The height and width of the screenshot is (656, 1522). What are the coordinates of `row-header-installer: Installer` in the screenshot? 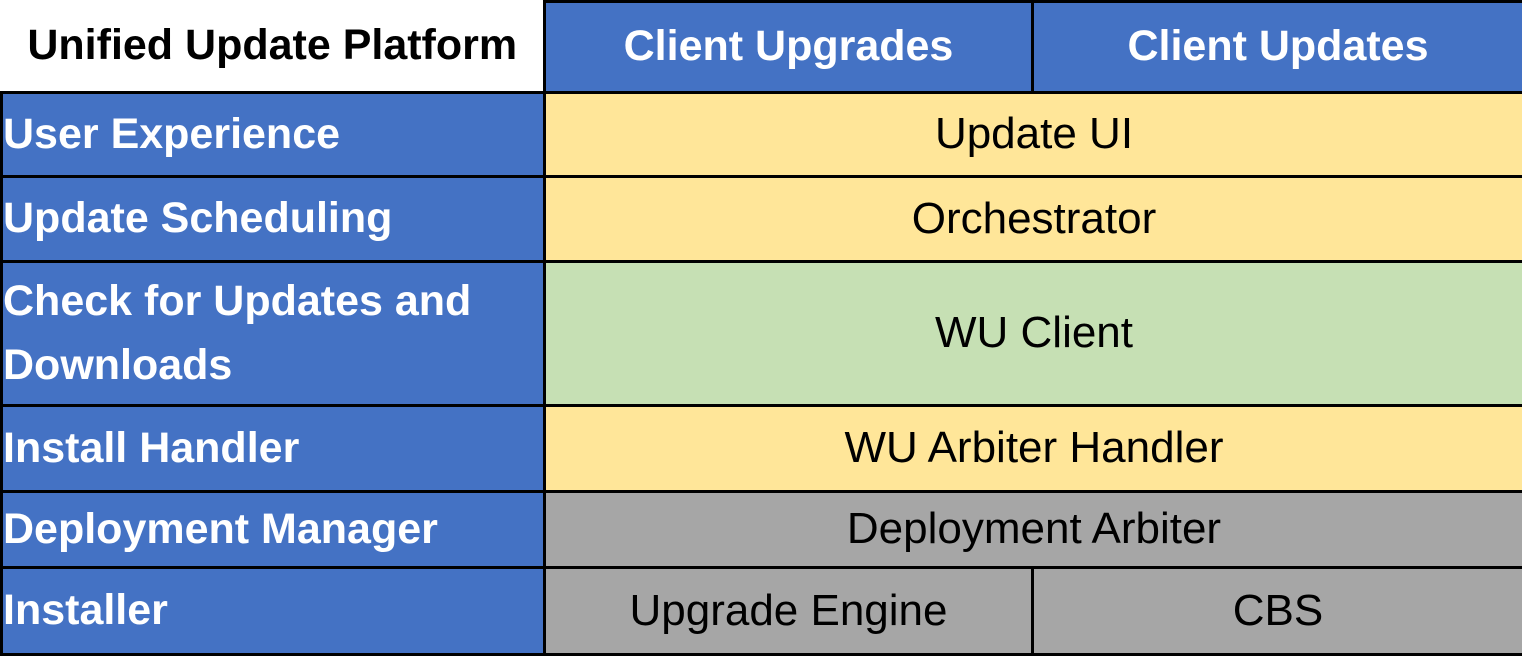 It's located at (273, 611).